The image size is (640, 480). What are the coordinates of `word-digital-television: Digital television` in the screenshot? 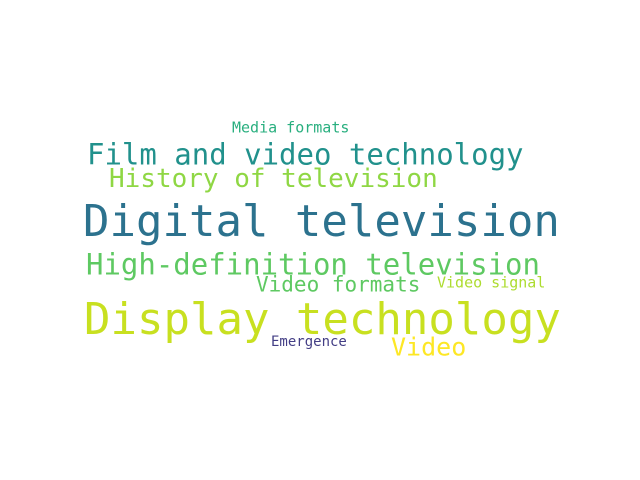 It's located at (321, 221).